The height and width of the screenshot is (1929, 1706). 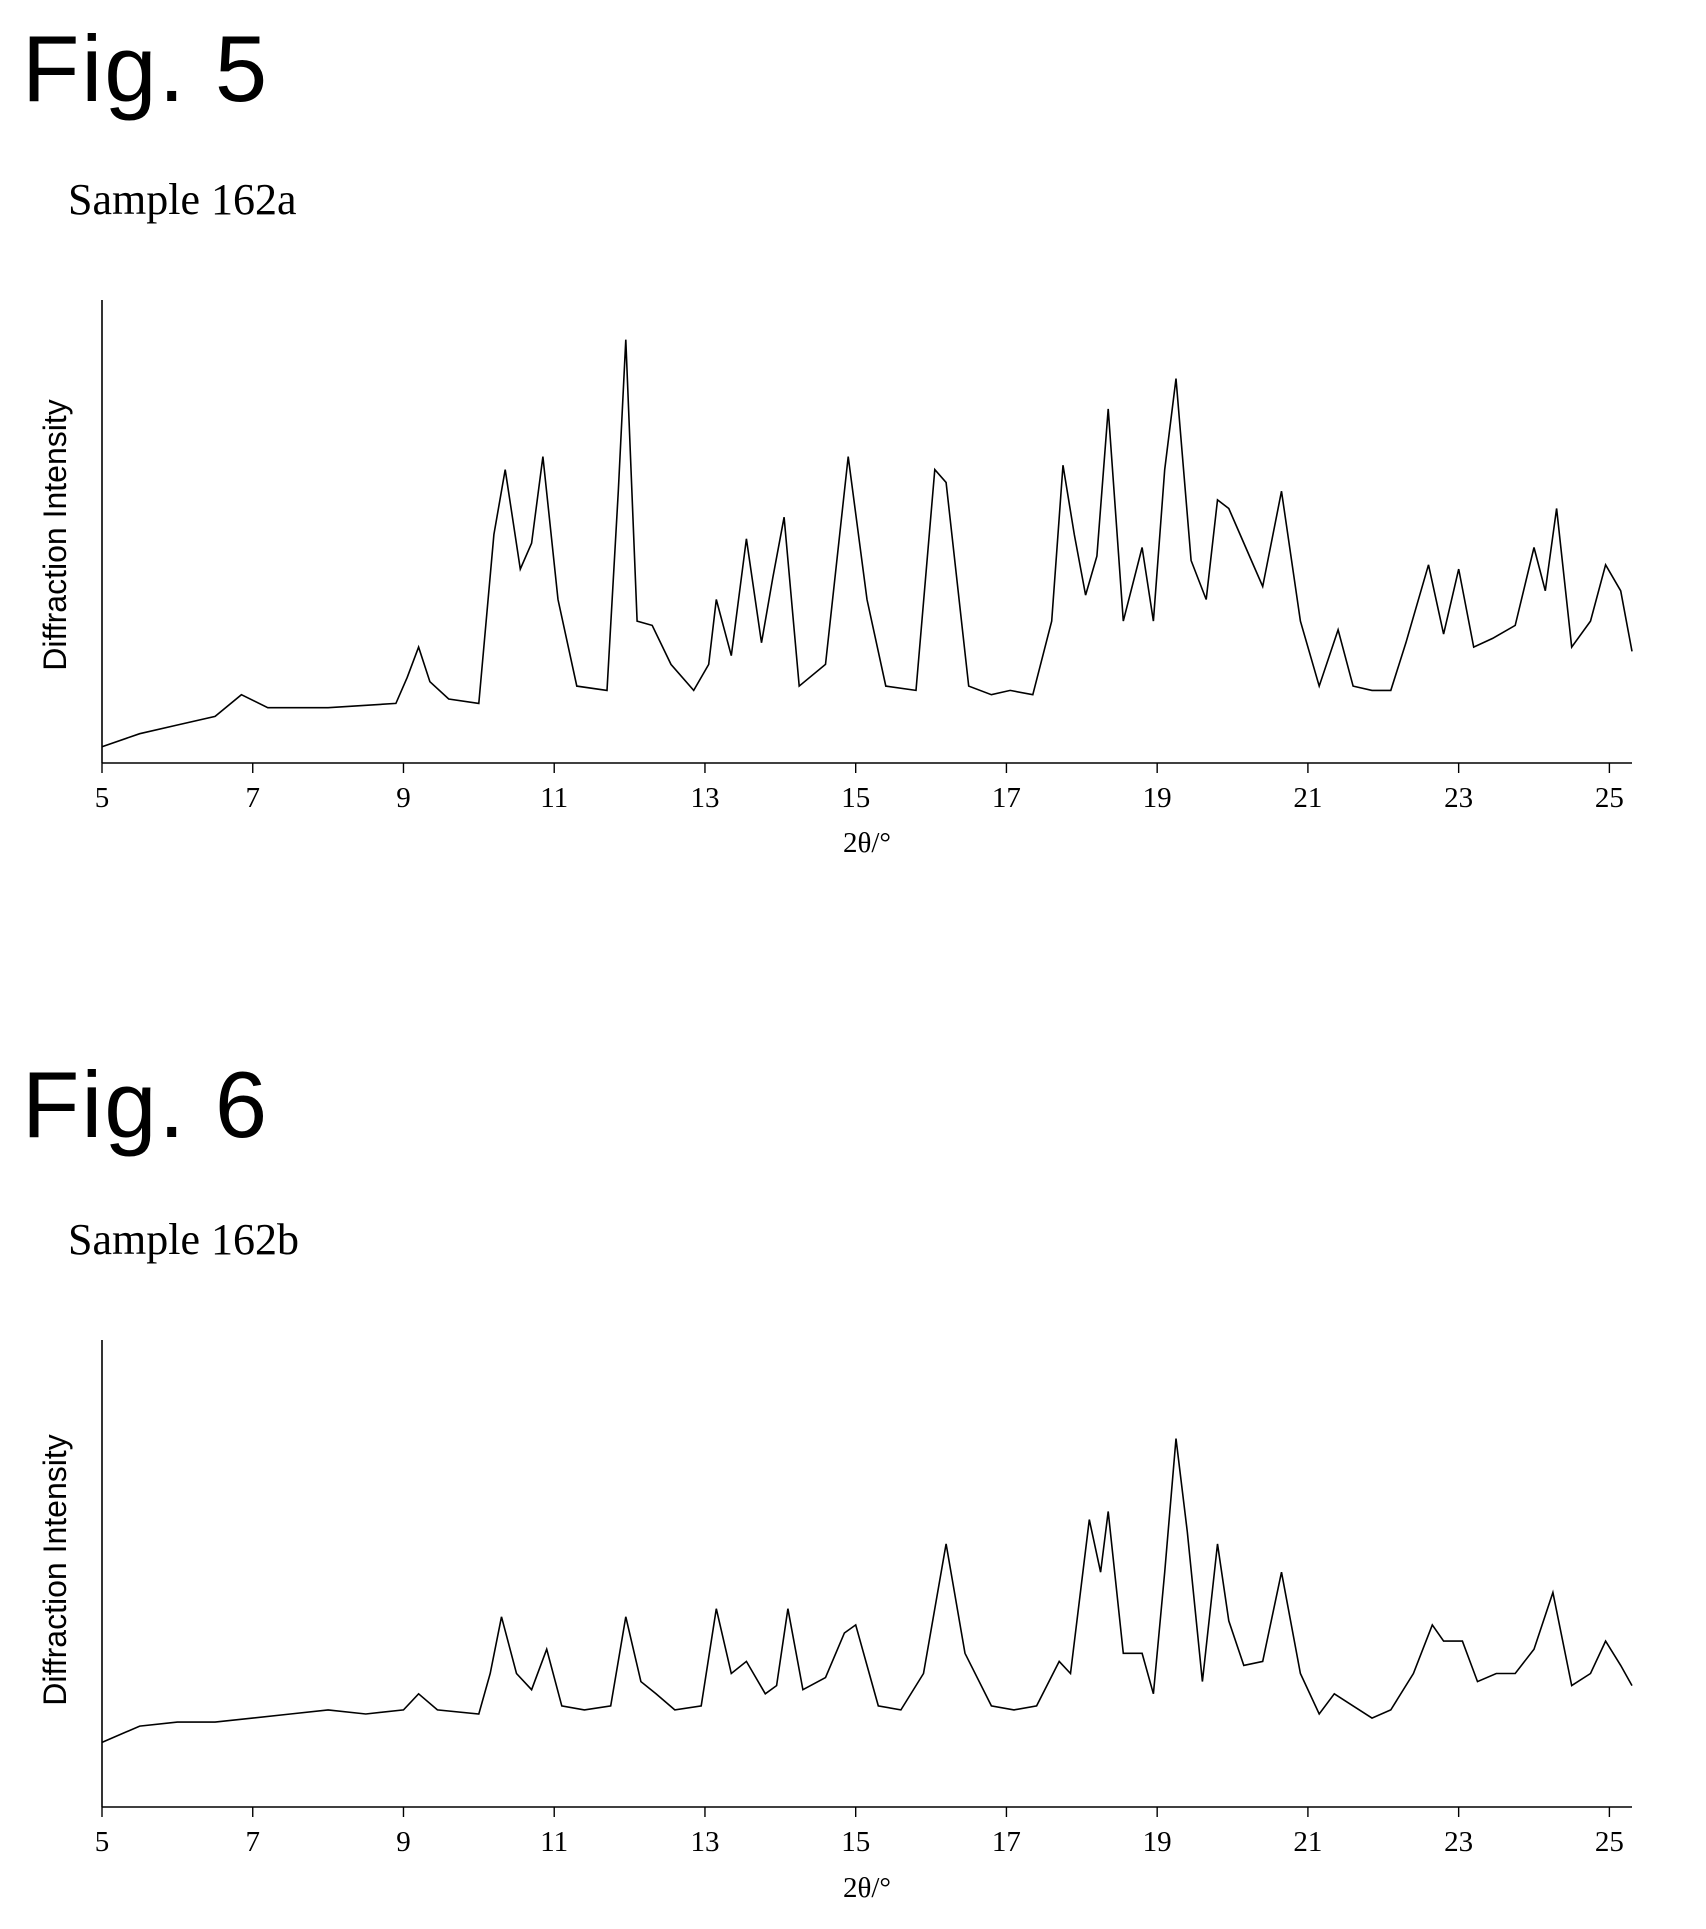 I want to click on diffraction-trace-162b, so click(x=867, y=1591).